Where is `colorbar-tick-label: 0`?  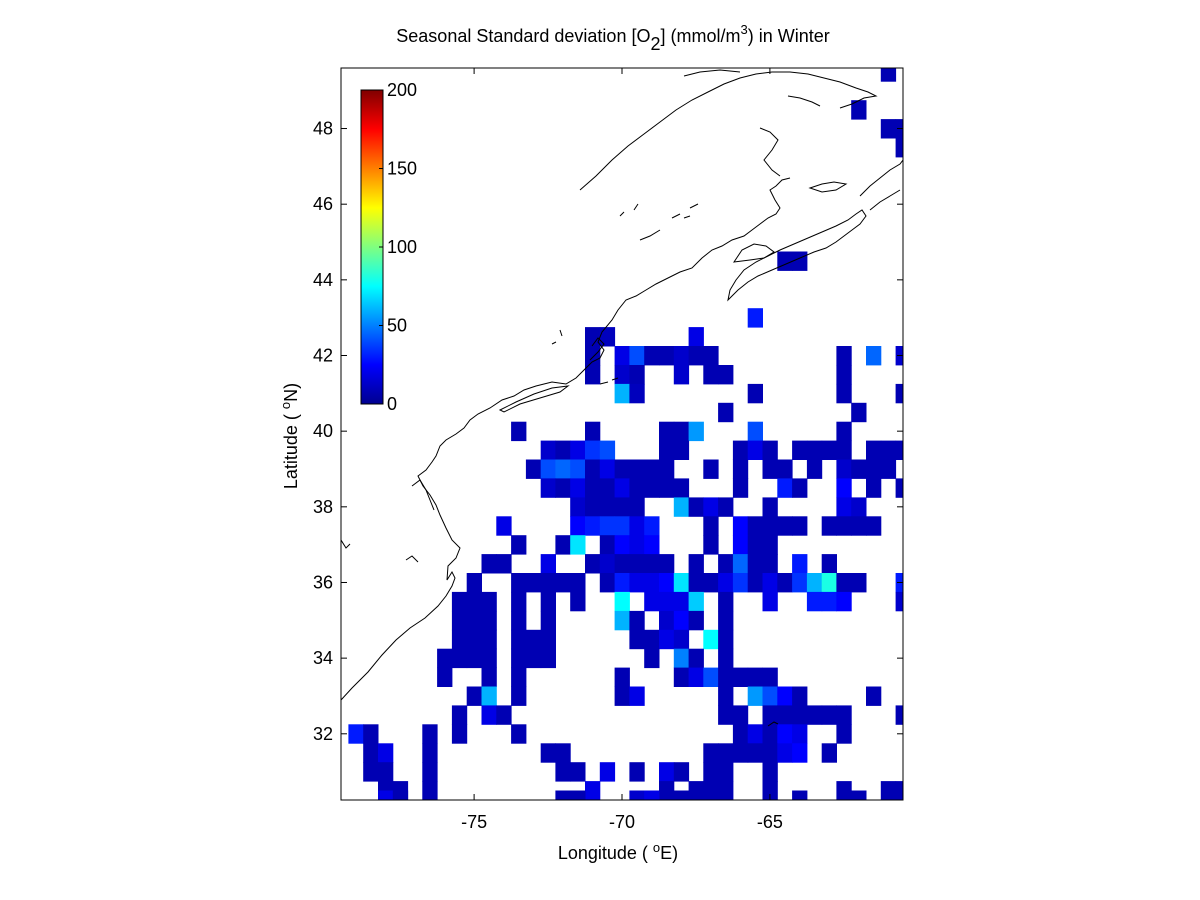 colorbar-tick-label: 0 is located at coordinates (392, 404).